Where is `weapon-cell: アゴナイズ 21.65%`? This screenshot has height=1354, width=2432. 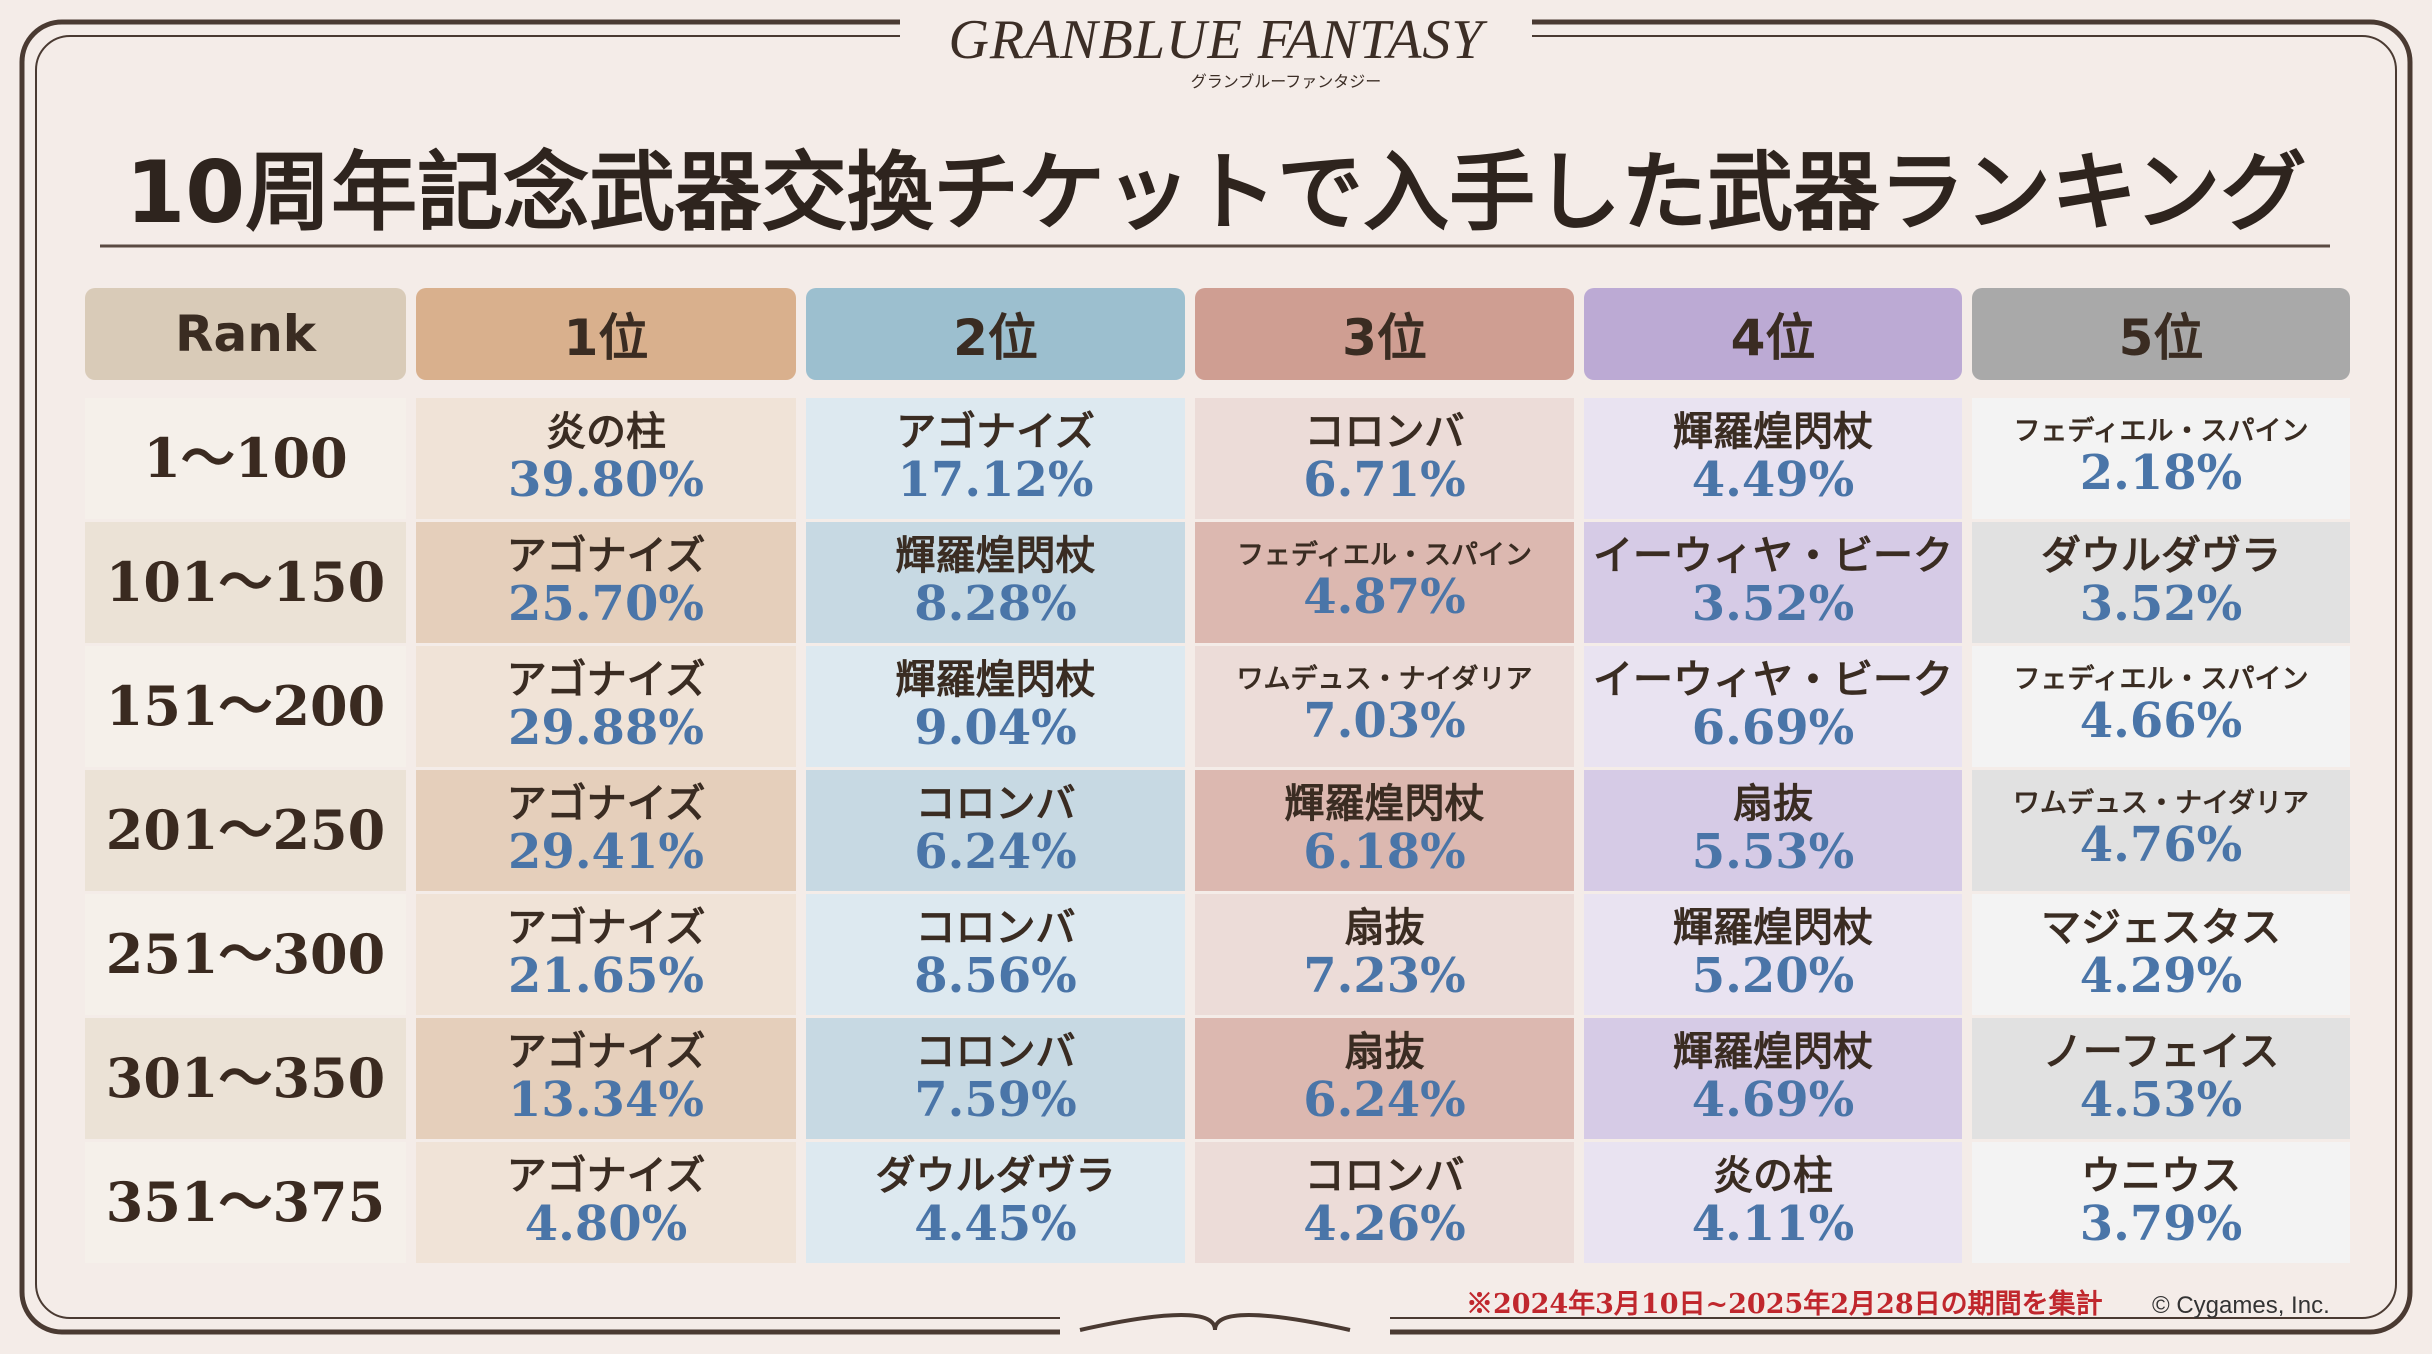 weapon-cell: アゴナイズ 21.65% is located at coordinates (606, 954).